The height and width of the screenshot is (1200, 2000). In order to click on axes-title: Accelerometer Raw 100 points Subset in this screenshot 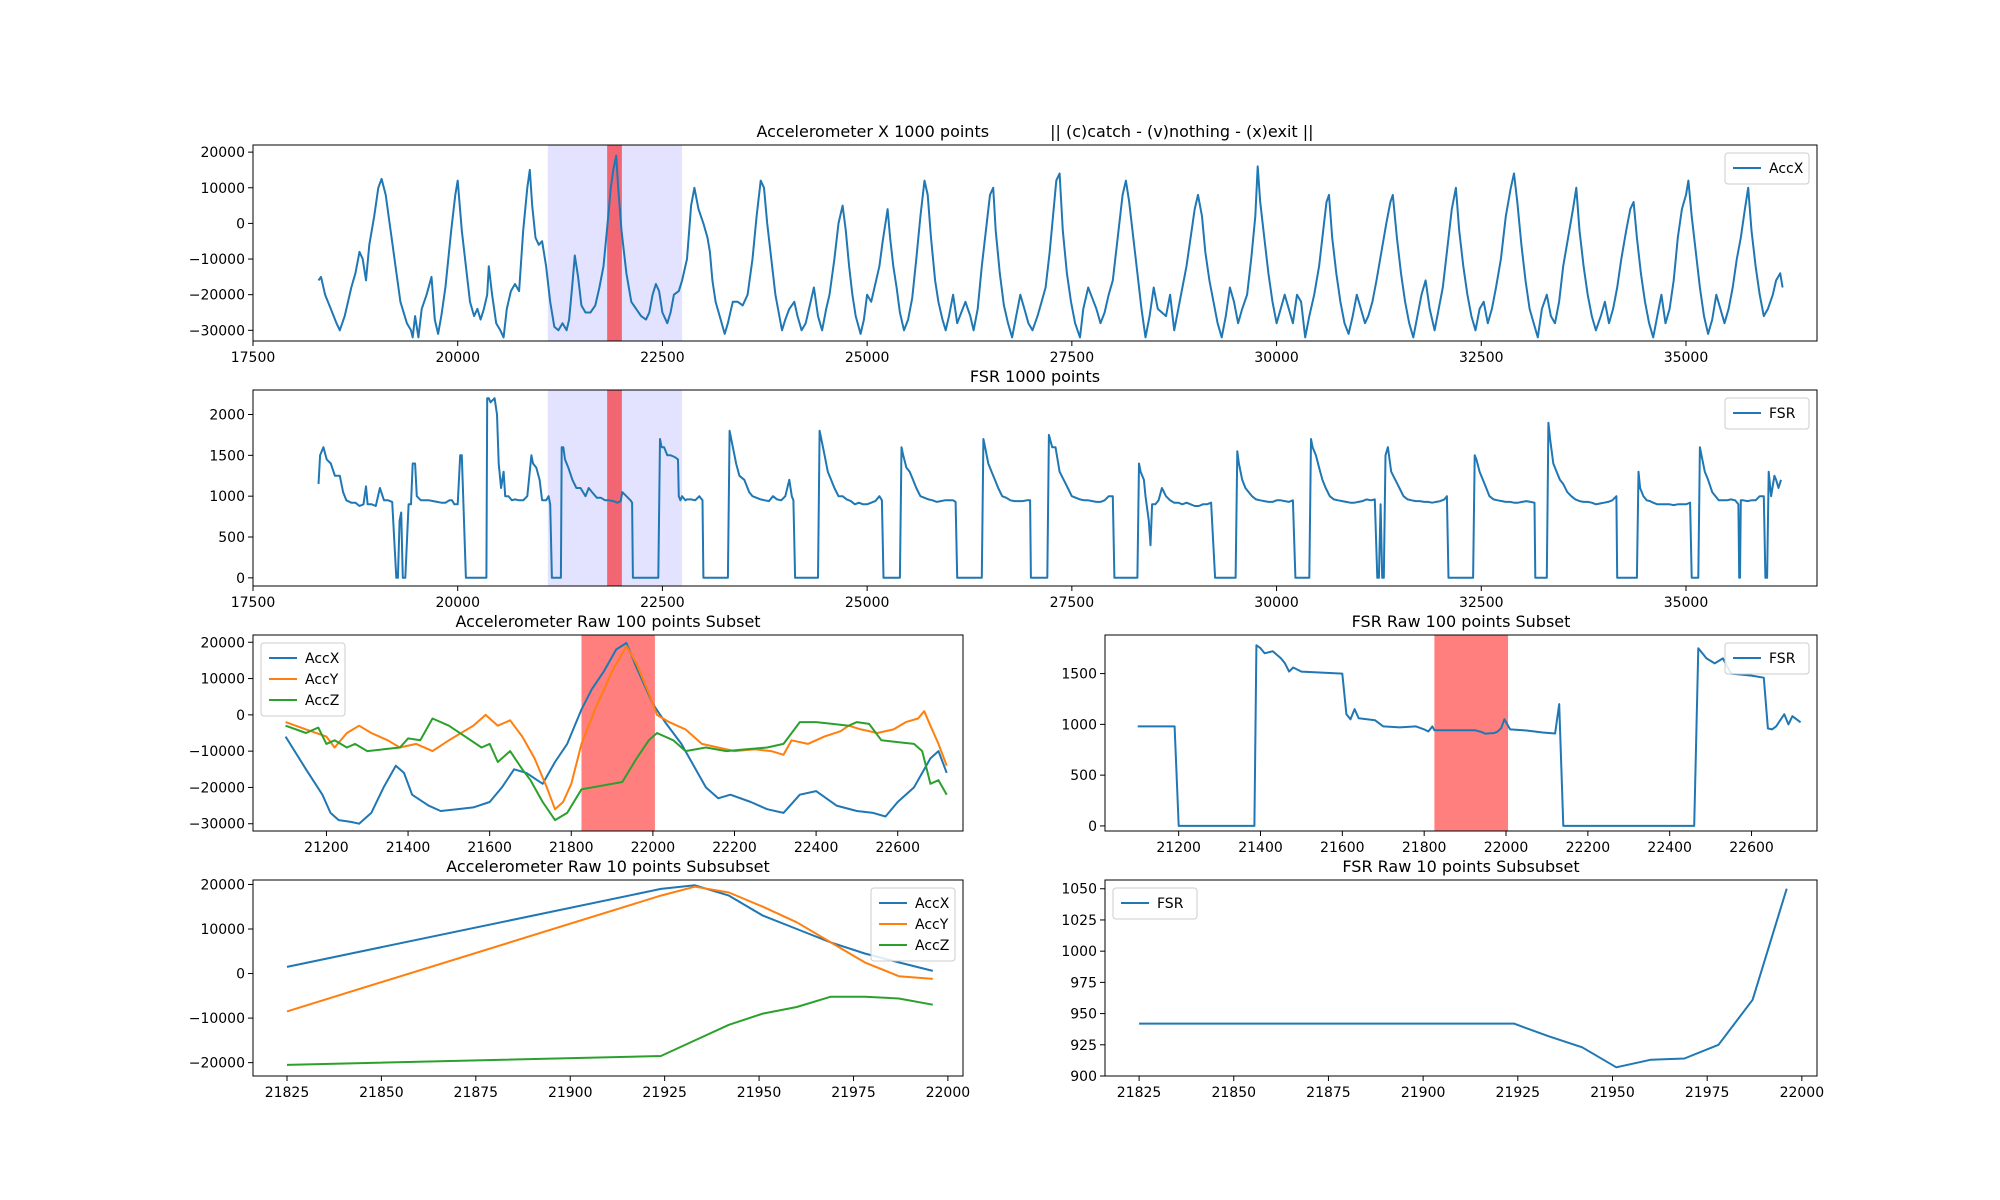, I will do `click(607, 621)`.